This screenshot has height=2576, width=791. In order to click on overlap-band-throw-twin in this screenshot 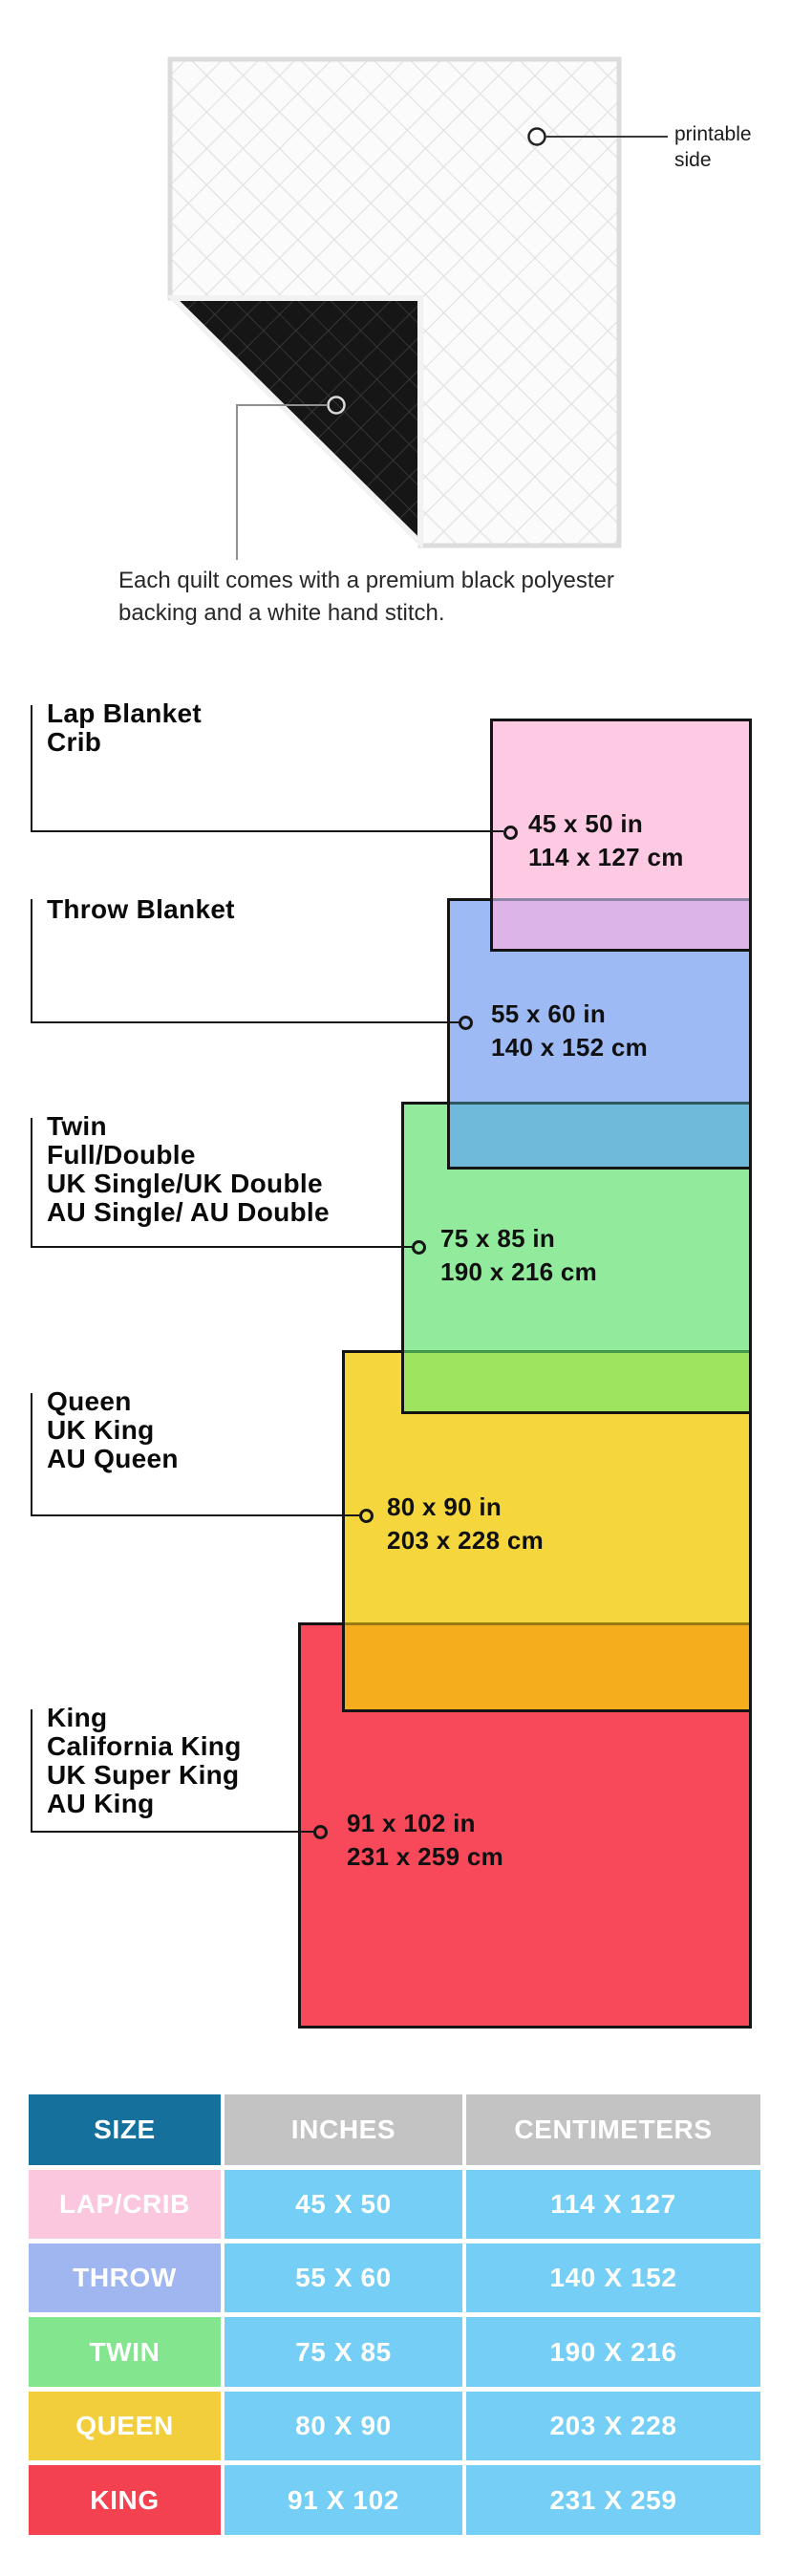, I will do `click(599, 1134)`.